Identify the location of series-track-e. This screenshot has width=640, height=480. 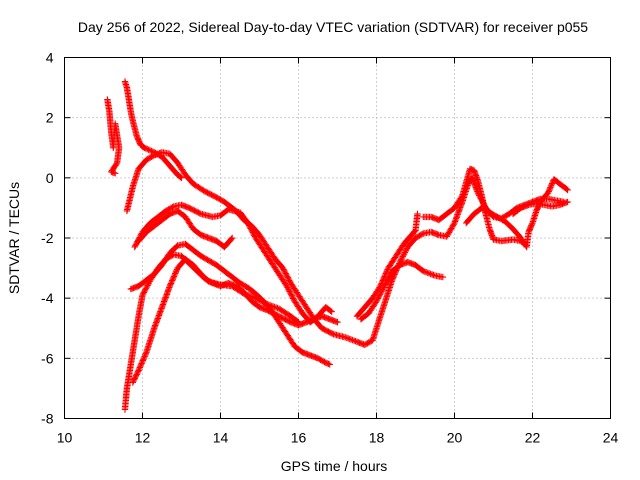
(185, 229).